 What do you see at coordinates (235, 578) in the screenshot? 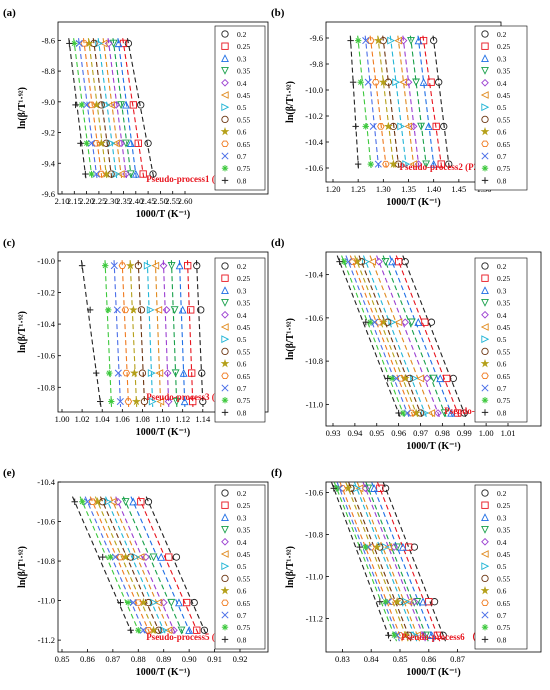
I see `legend-entry: 0.55` at bounding box center [235, 578].